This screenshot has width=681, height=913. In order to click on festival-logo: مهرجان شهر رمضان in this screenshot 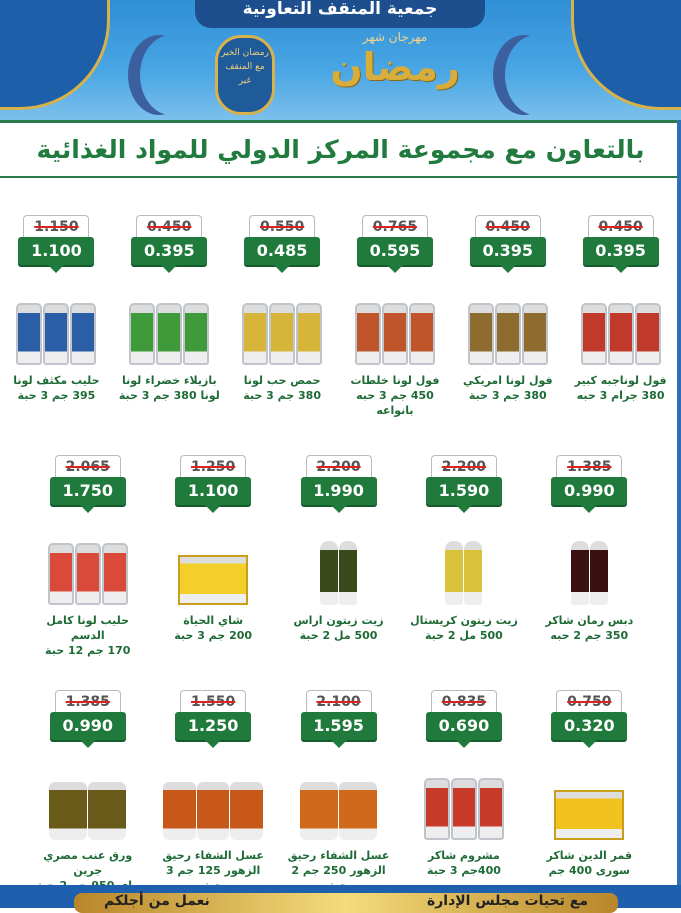, I will do `click(395, 60)`.